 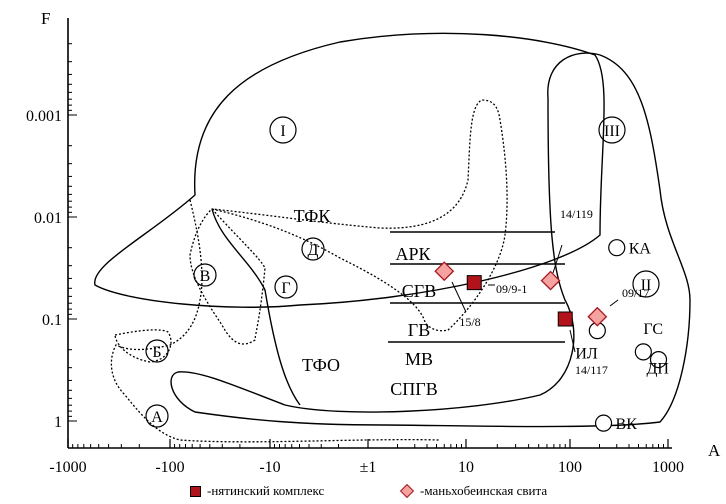 I want to click on region-label: Г, so click(x=285, y=288).